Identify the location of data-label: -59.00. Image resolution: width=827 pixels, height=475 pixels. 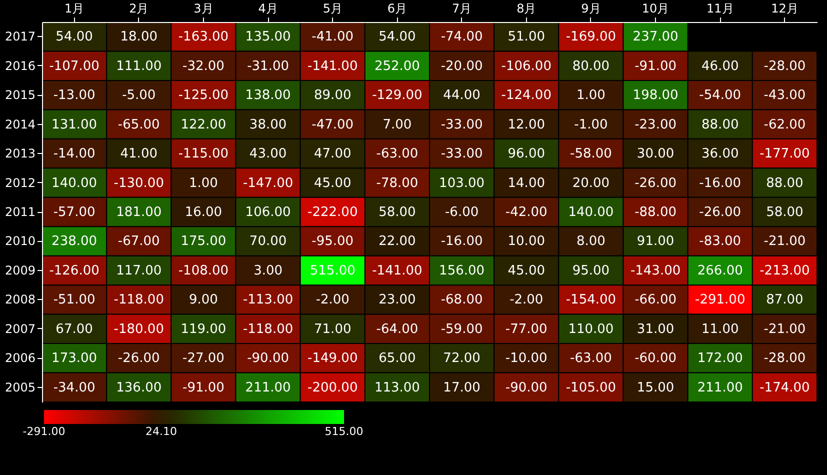
(461, 329).